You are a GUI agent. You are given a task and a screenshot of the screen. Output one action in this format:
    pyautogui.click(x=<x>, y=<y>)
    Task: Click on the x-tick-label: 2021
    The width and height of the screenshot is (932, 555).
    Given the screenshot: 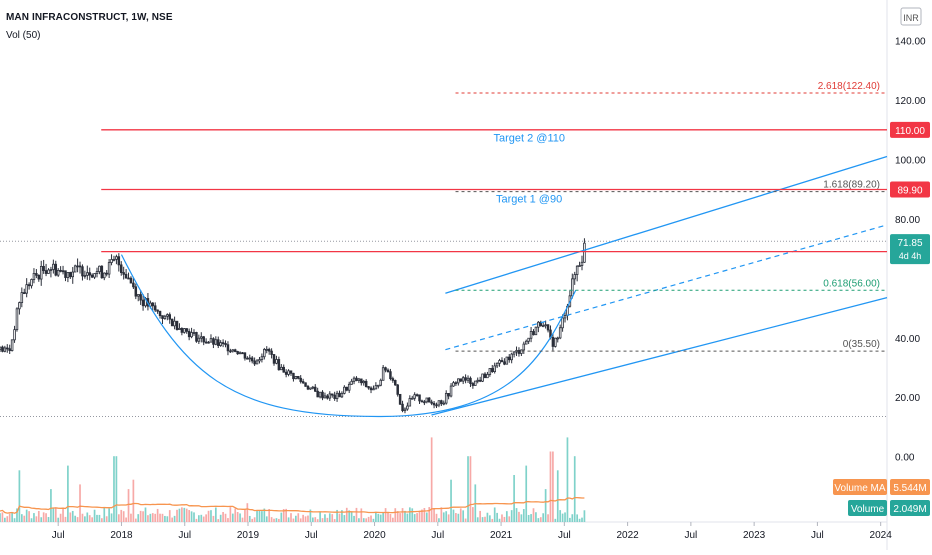 What is the action you would take?
    pyautogui.click(x=501, y=535)
    